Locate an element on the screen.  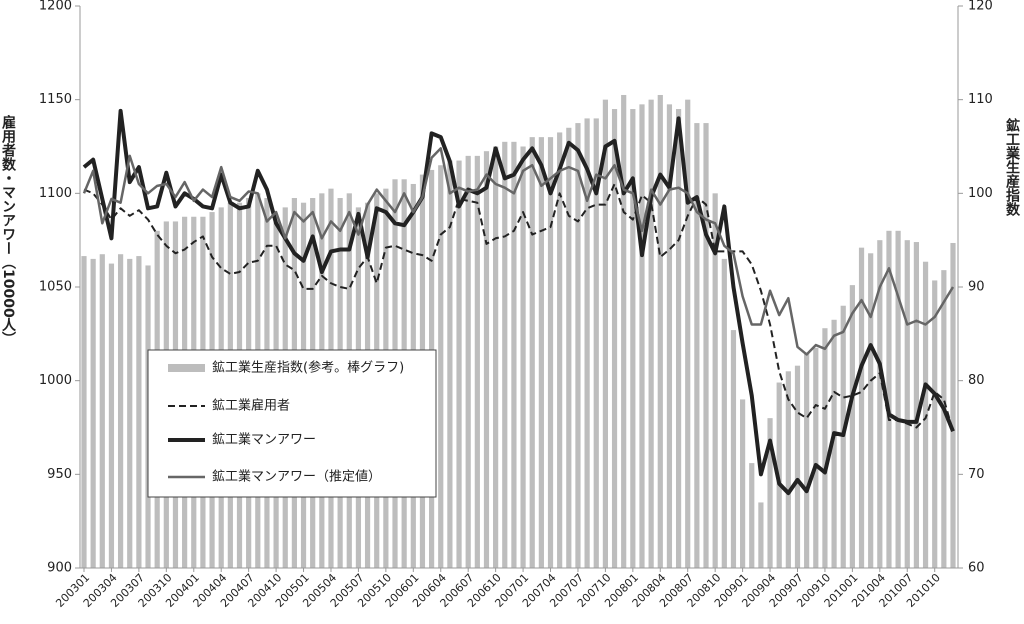
y-axis-label: 雇用者数・マンアワー（10000人） is located at coordinates (8, 229).